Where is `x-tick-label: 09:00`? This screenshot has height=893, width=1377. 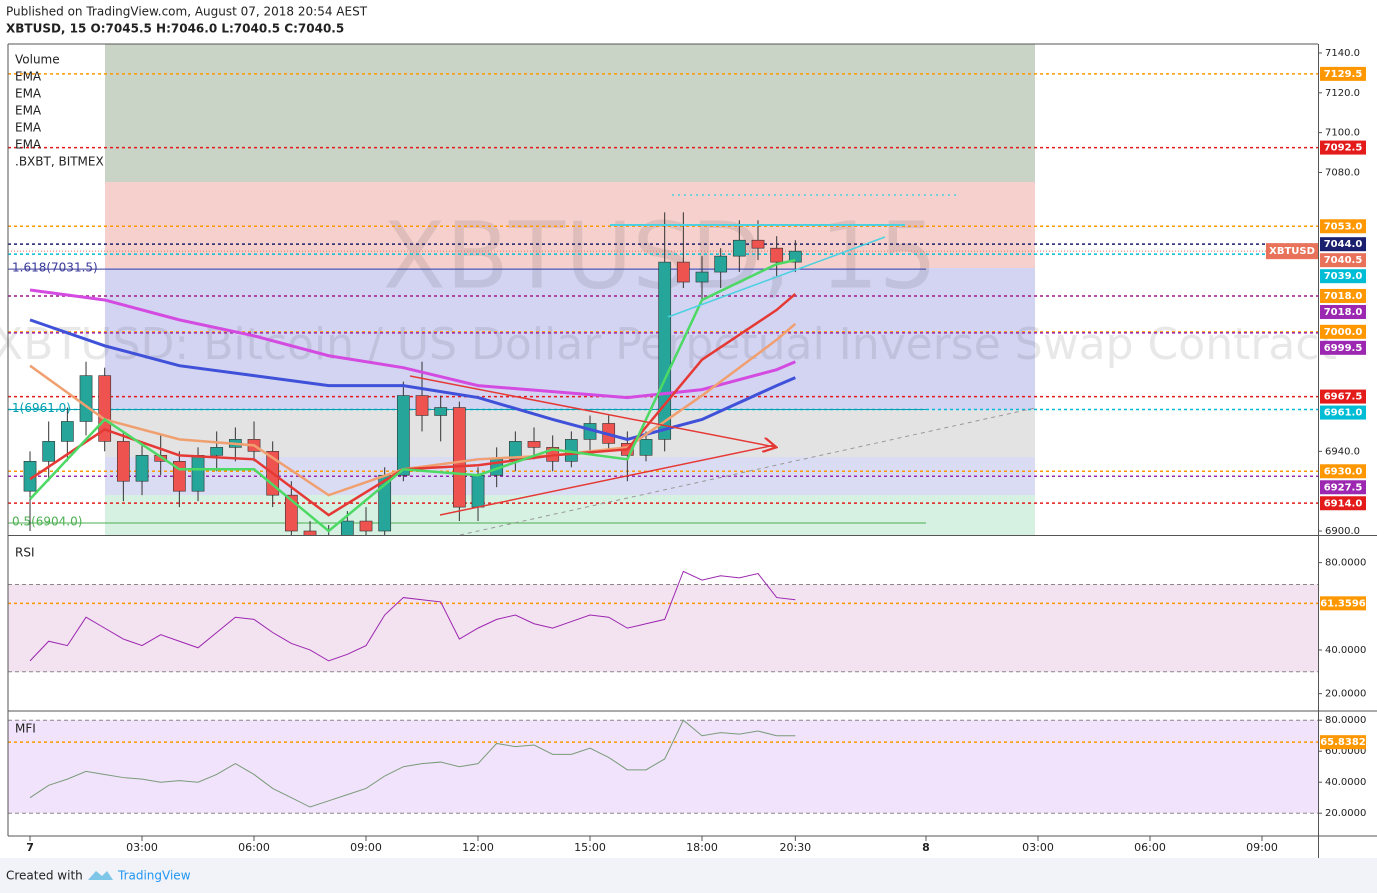 x-tick-label: 09:00 is located at coordinates (1262, 847).